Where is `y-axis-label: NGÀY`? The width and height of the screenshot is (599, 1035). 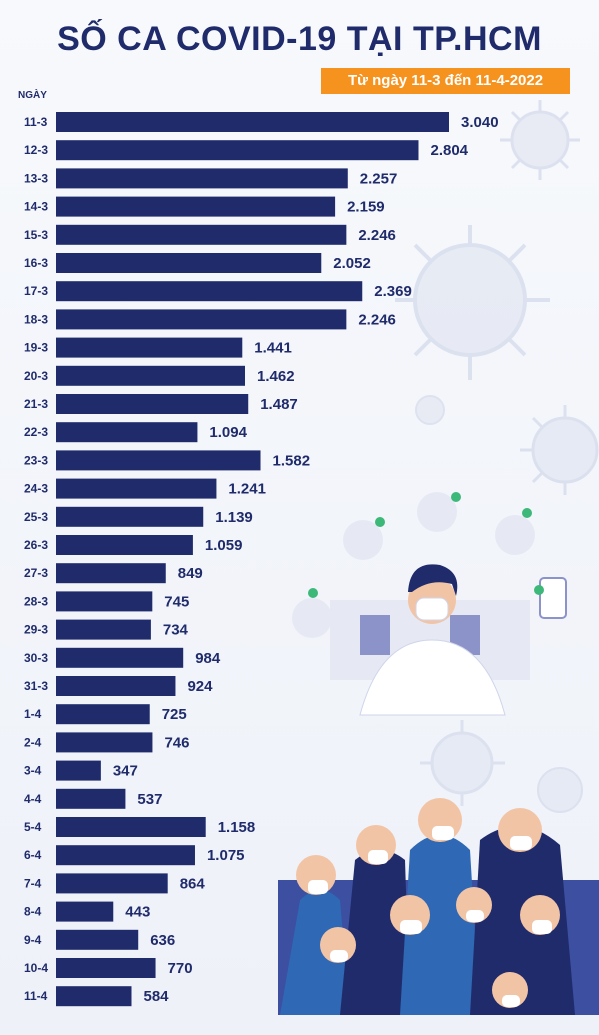 y-axis-label: NGÀY is located at coordinates (32, 95).